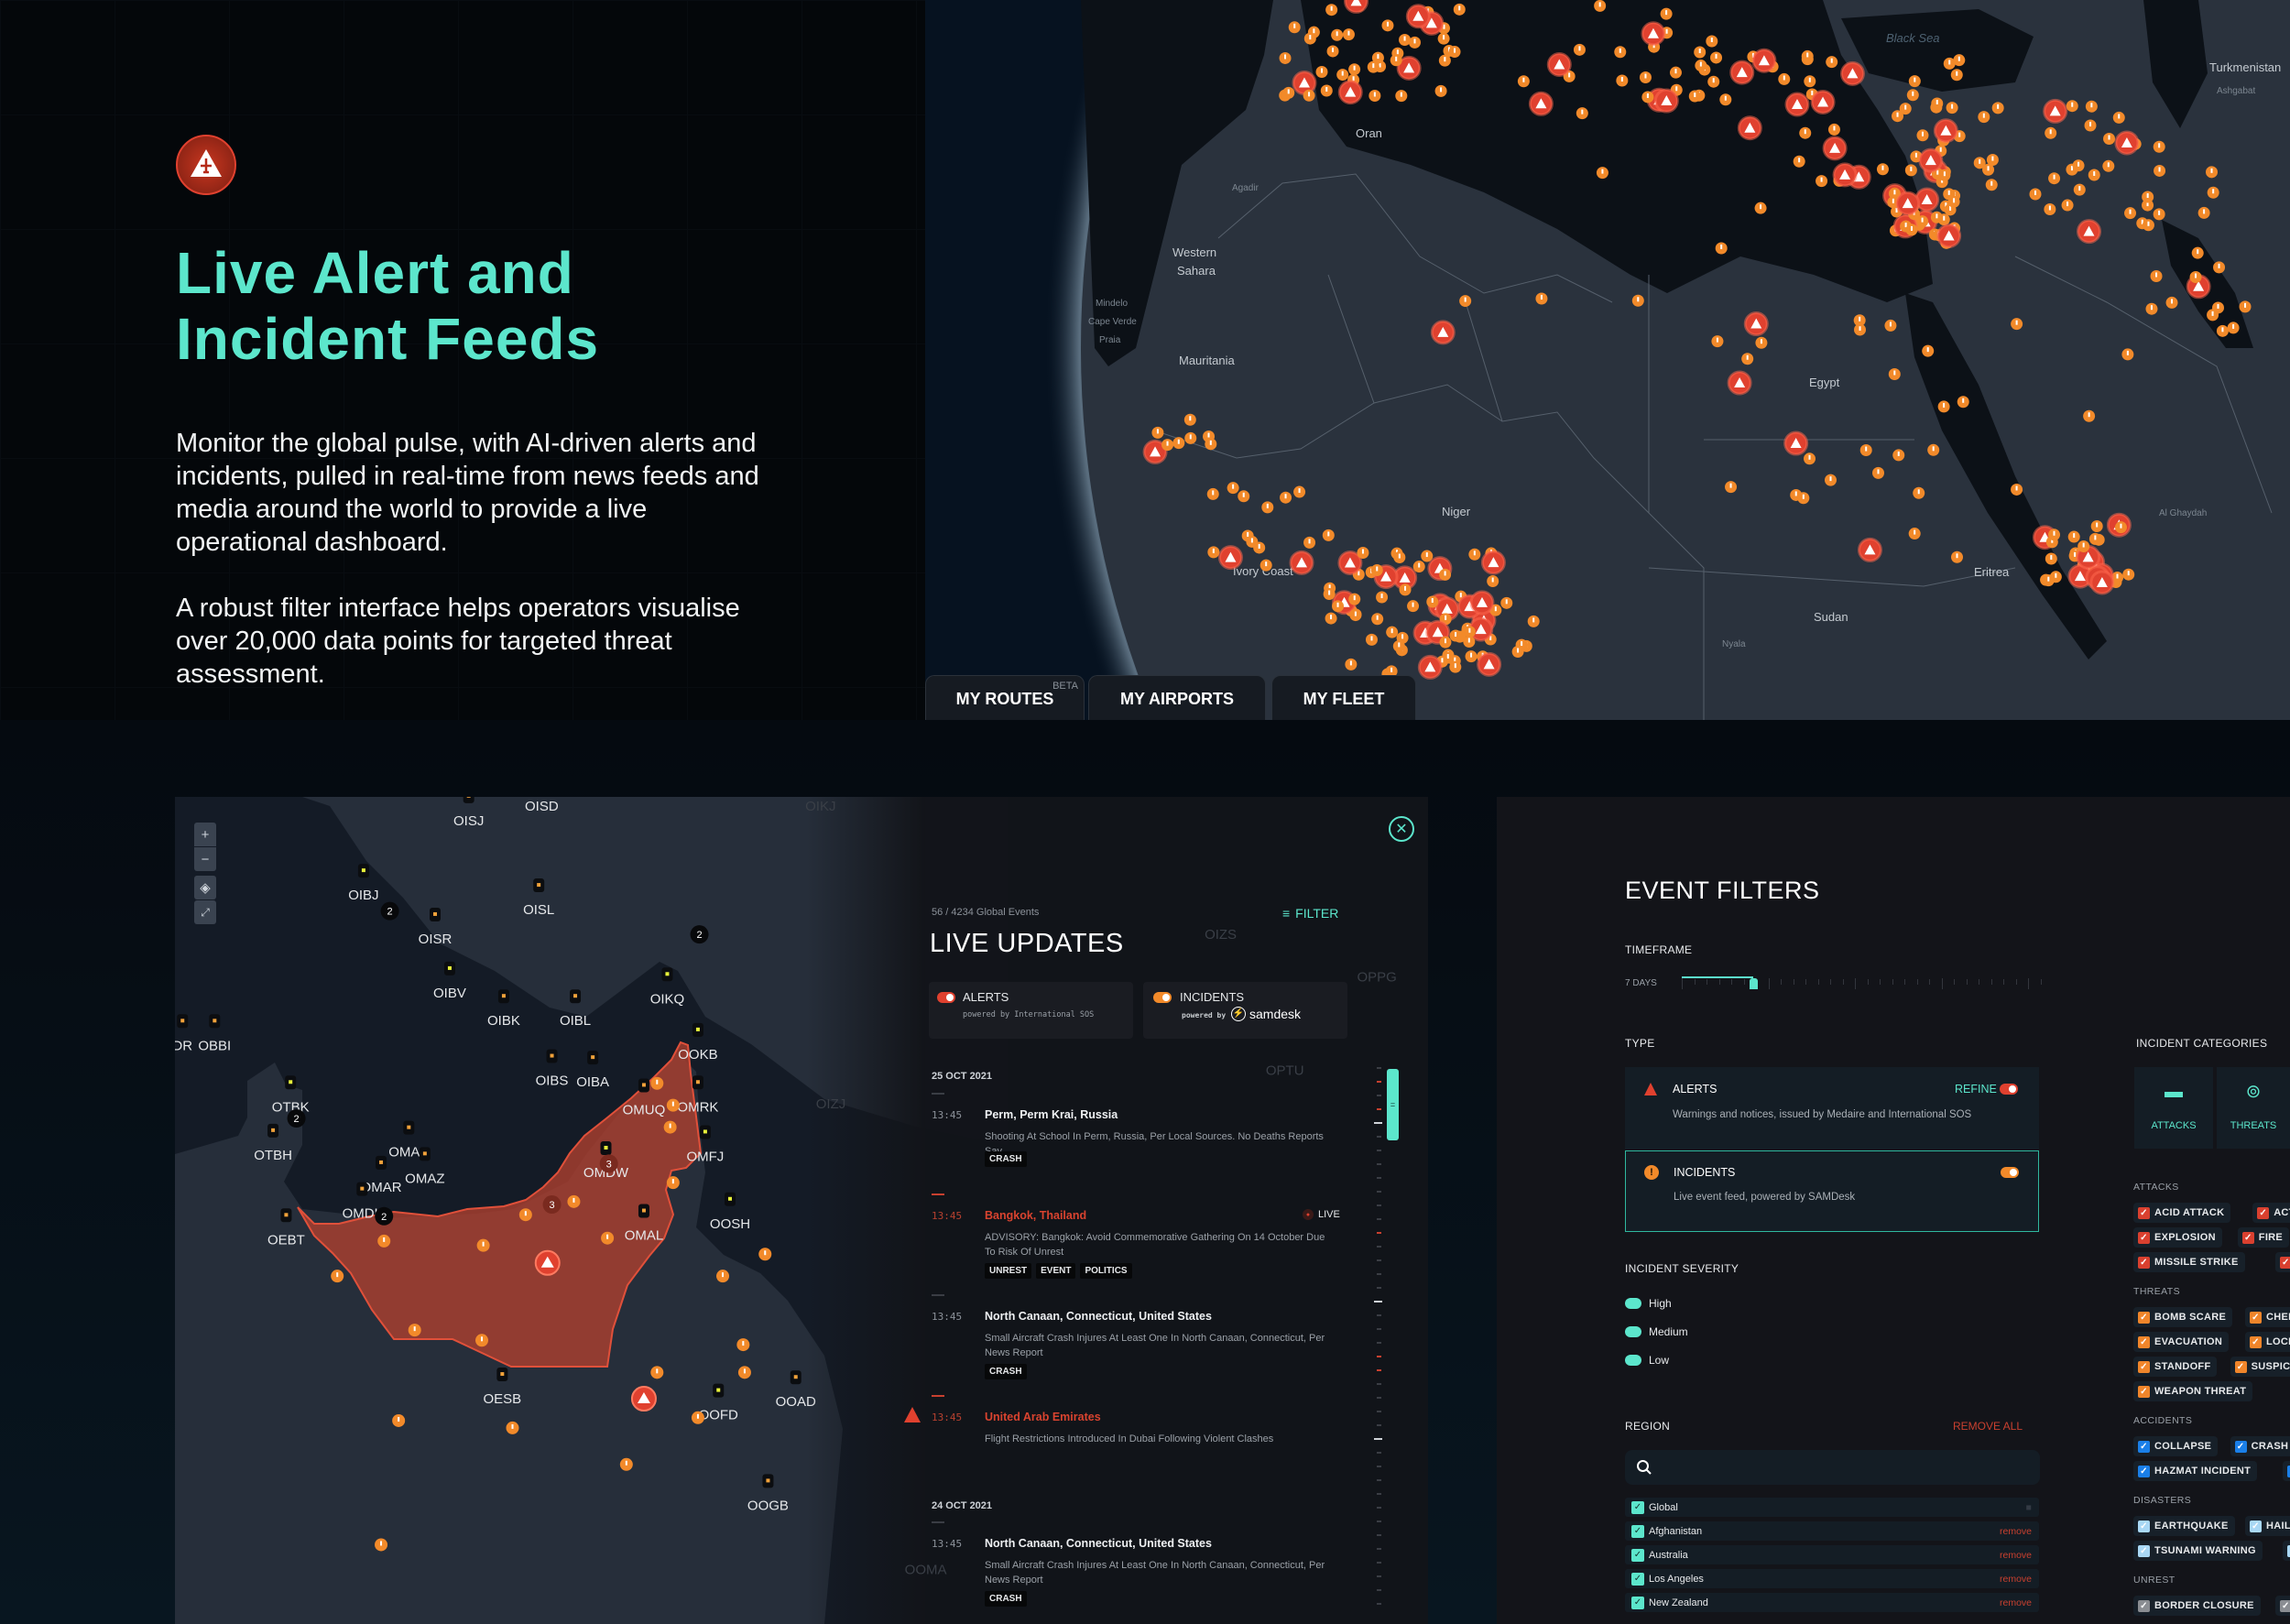 This screenshot has height=1624, width=2290. Describe the element at coordinates (946, 997) in the screenshot. I see `alerts-toggle` at that location.